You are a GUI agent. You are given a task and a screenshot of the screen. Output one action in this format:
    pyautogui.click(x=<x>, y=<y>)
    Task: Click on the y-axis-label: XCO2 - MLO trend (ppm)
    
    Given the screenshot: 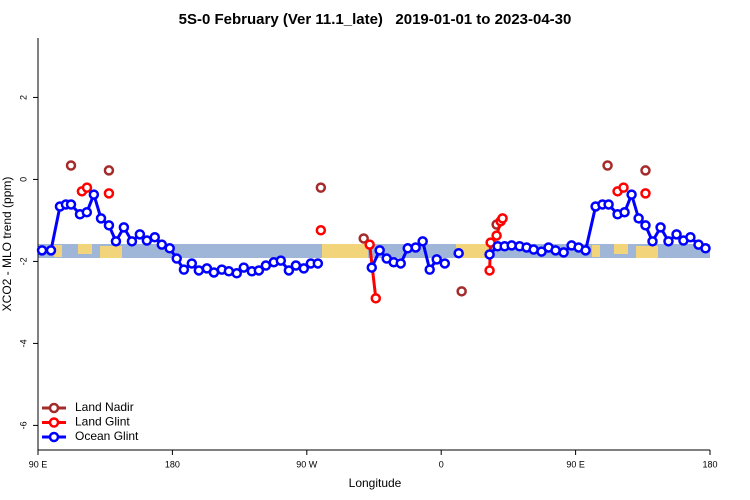 What is the action you would take?
    pyautogui.click(x=7, y=244)
    